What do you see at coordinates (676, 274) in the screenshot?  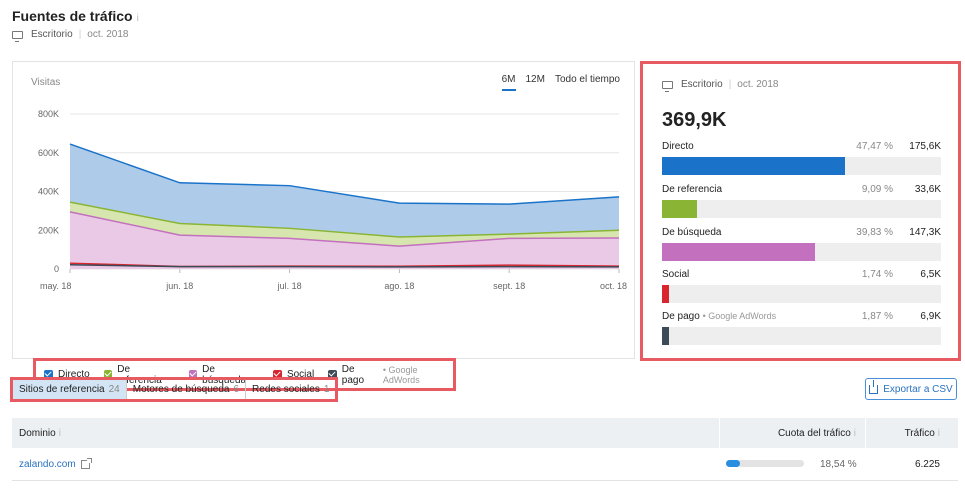 I see `source-name: Social` at bounding box center [676, 274].